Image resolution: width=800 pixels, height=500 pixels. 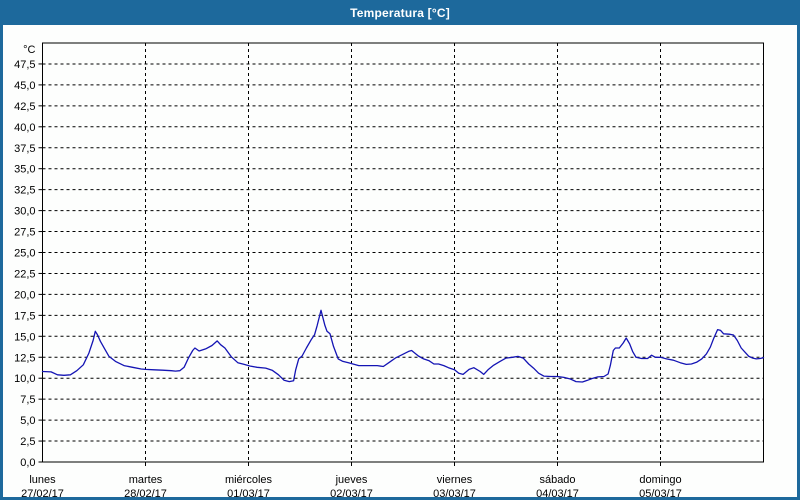 I want to click on temperature-line, so click(x=403, y=346).